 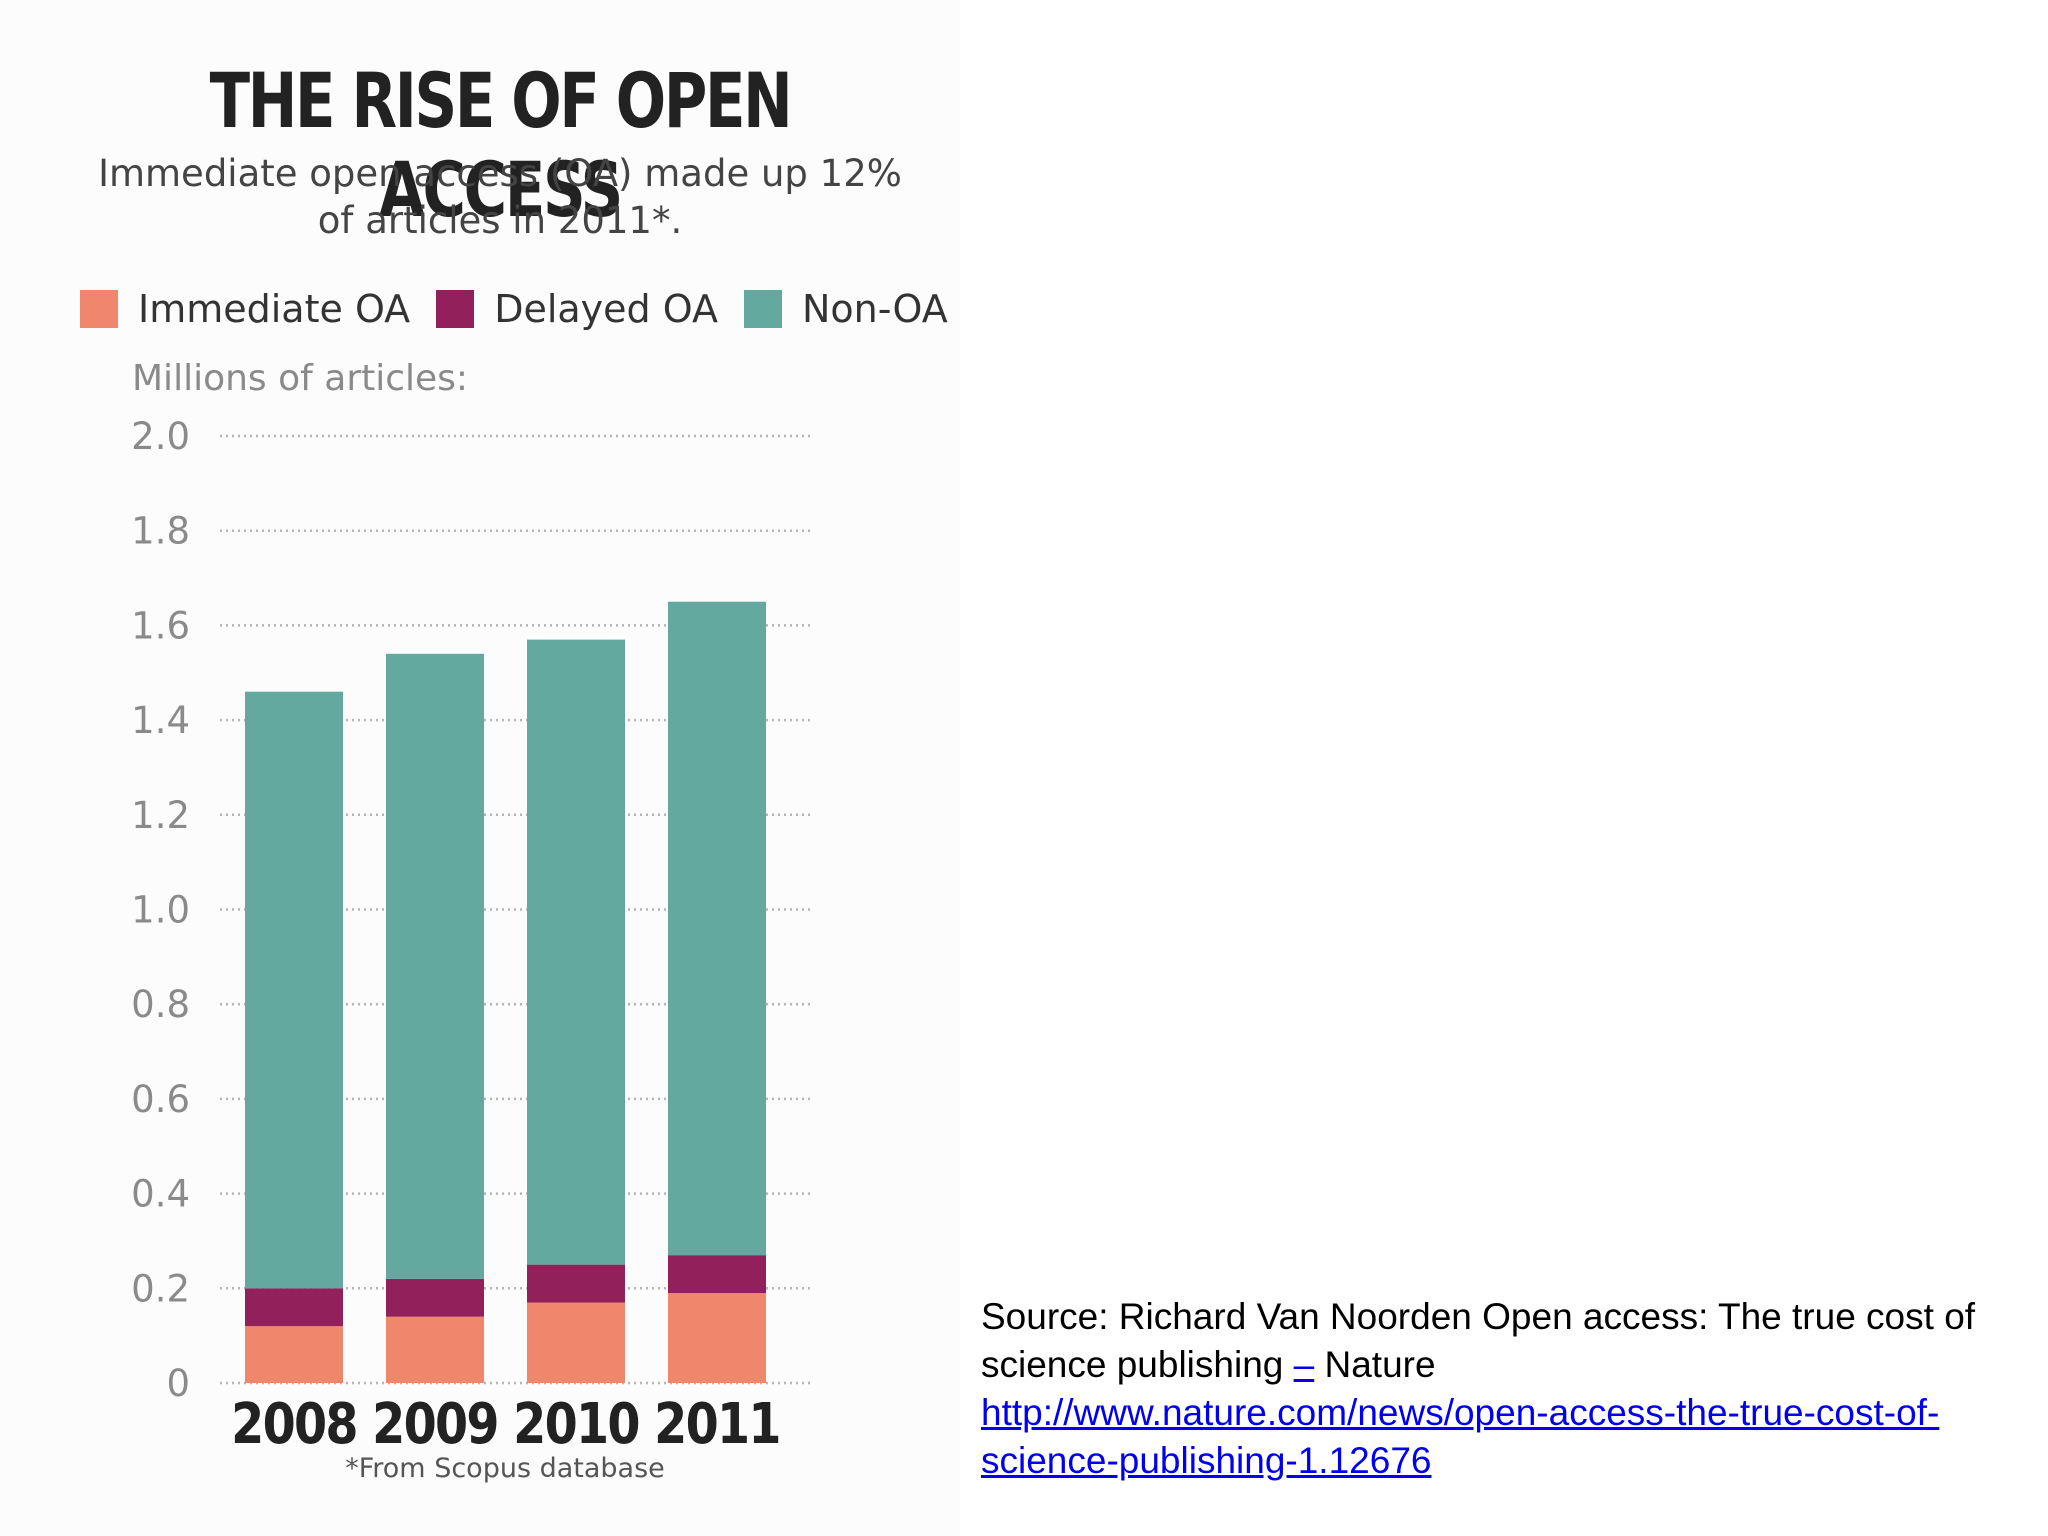 What do you see at coordinates (160, 1288) in the screenshot?
I see `y-tick-label: 0.2` at bounding box center [160, 1288].